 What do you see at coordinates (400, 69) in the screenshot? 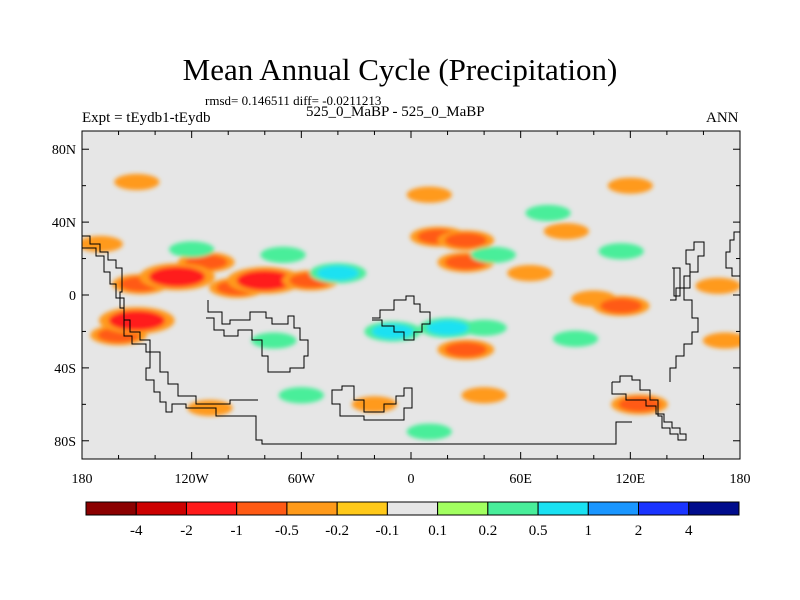
I see `chart-title: Mean Annual Cycle (Precipitation)` at bounding box center [400, 69].